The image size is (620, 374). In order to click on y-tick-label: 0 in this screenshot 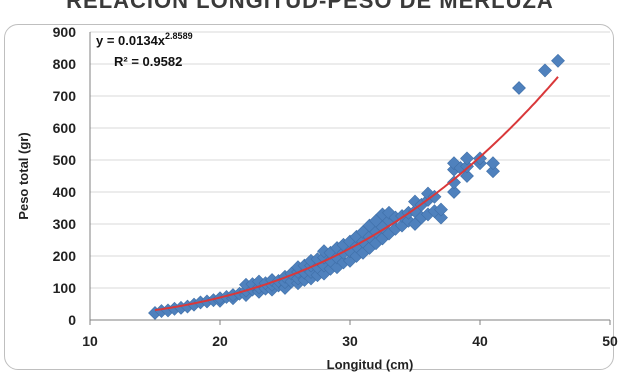, I will do `click(72, 320)`.